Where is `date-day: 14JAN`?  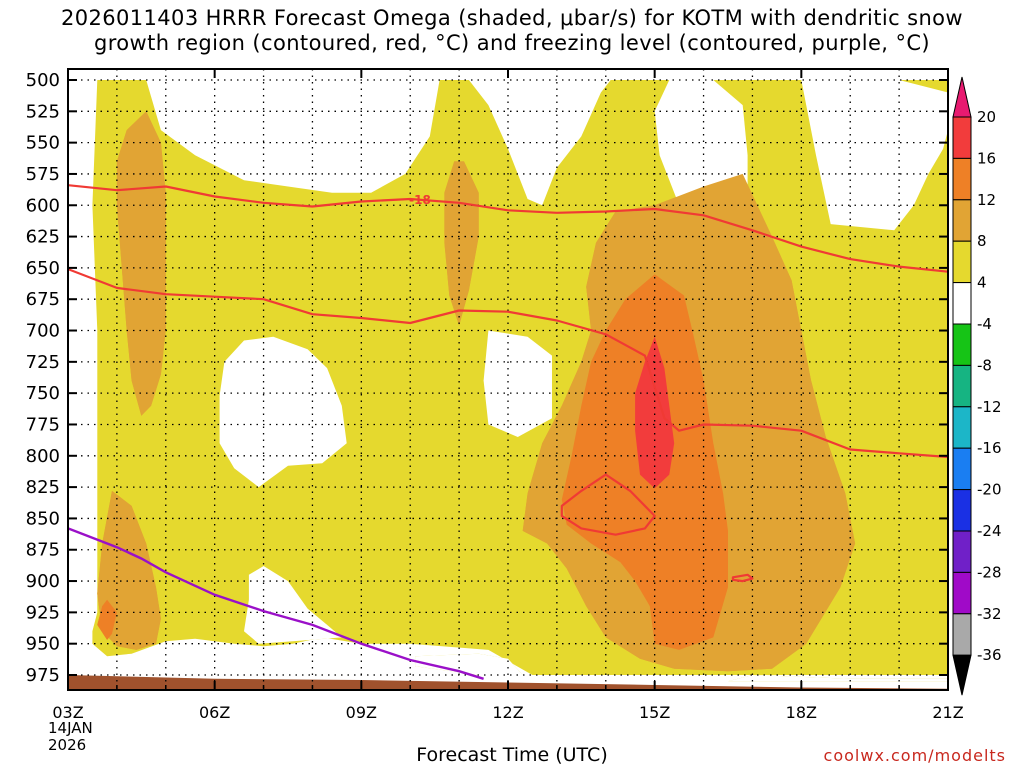
date-day: 14JAN is located at coordinates (70, 728).